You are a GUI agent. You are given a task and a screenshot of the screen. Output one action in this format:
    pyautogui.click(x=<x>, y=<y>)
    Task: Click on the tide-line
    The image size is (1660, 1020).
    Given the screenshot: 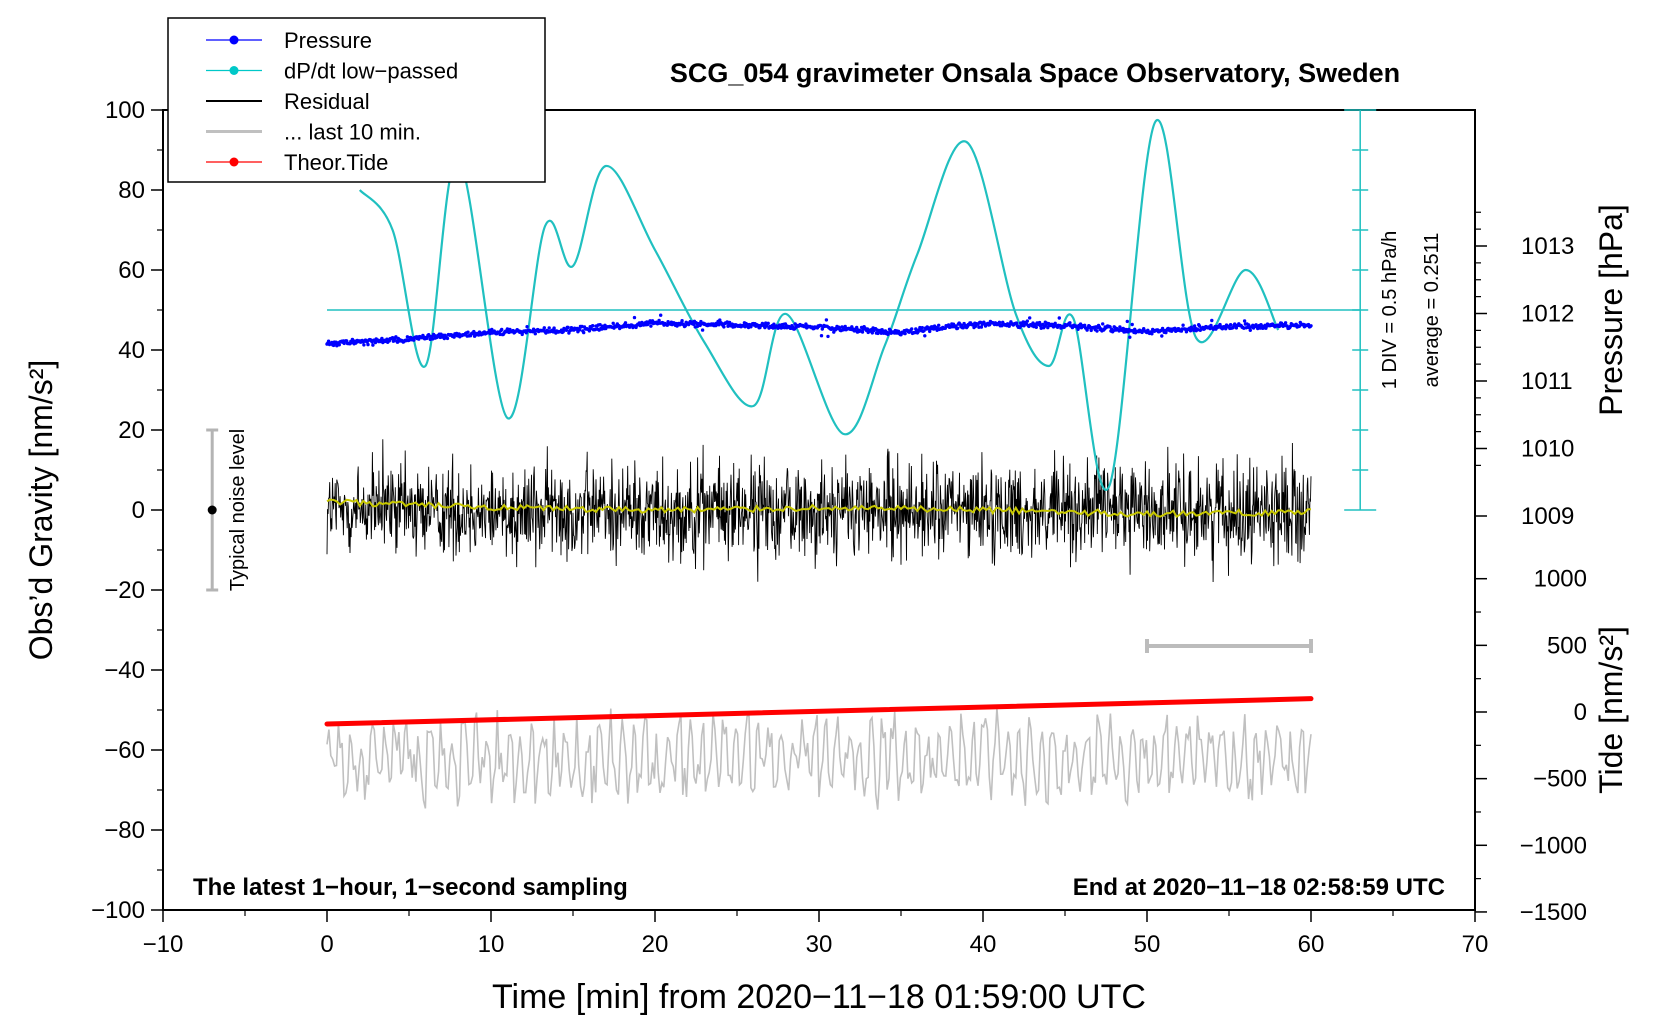 What is the action you would take?
    pyautogui.click(x=819, y=711)
    